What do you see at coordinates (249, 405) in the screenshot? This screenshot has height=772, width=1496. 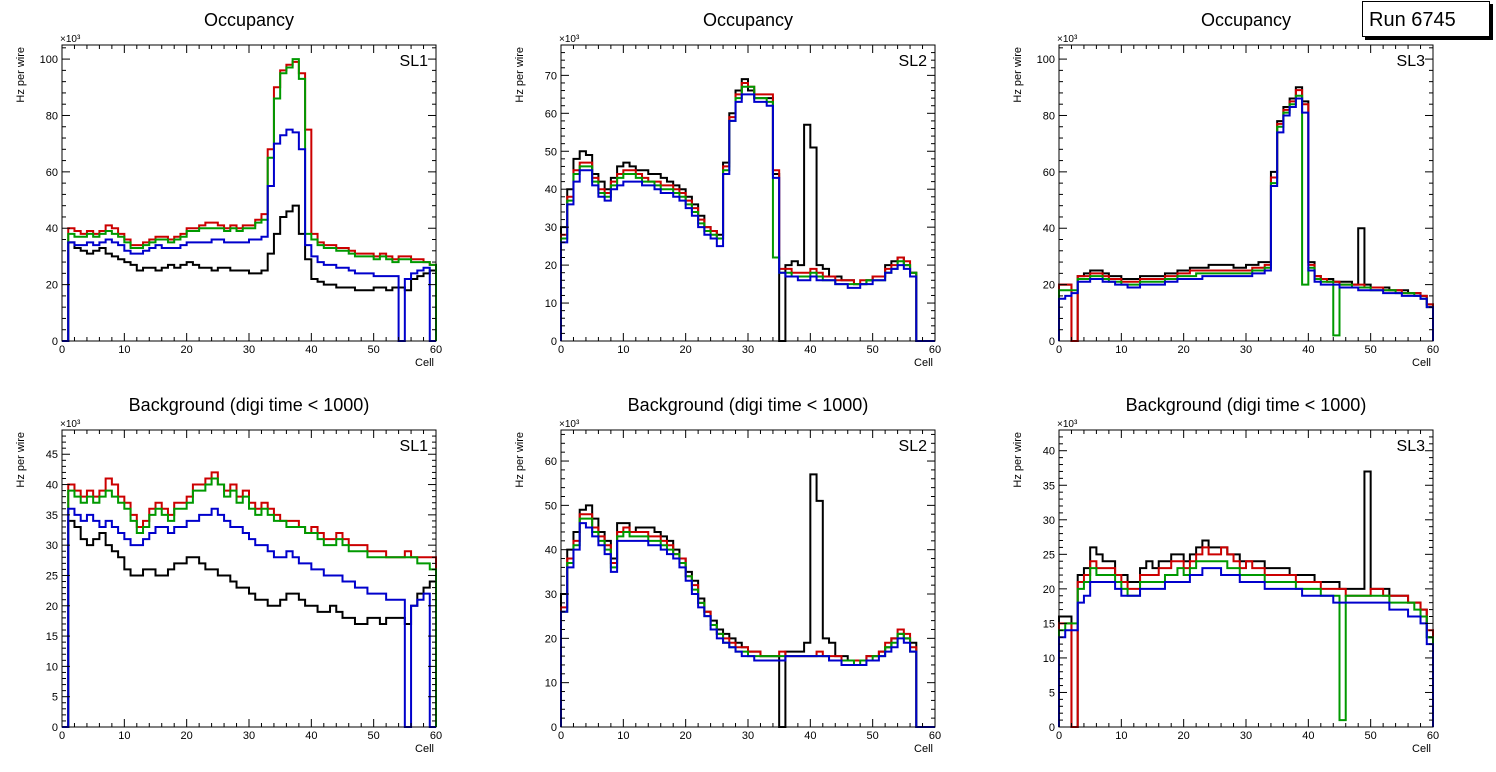 I see `plot-title: Background (digi time < 1000)` at bounding box center [249, 405].